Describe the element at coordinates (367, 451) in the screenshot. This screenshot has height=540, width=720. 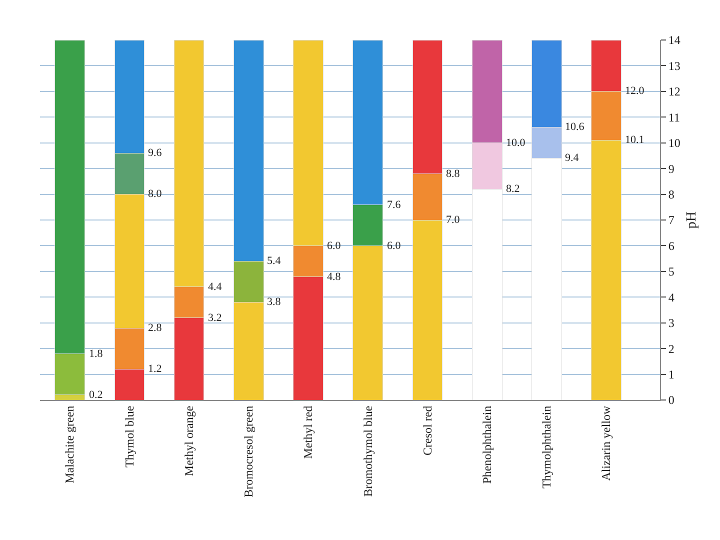
I see `x-tick-label: Bromothymol blue` at that location.